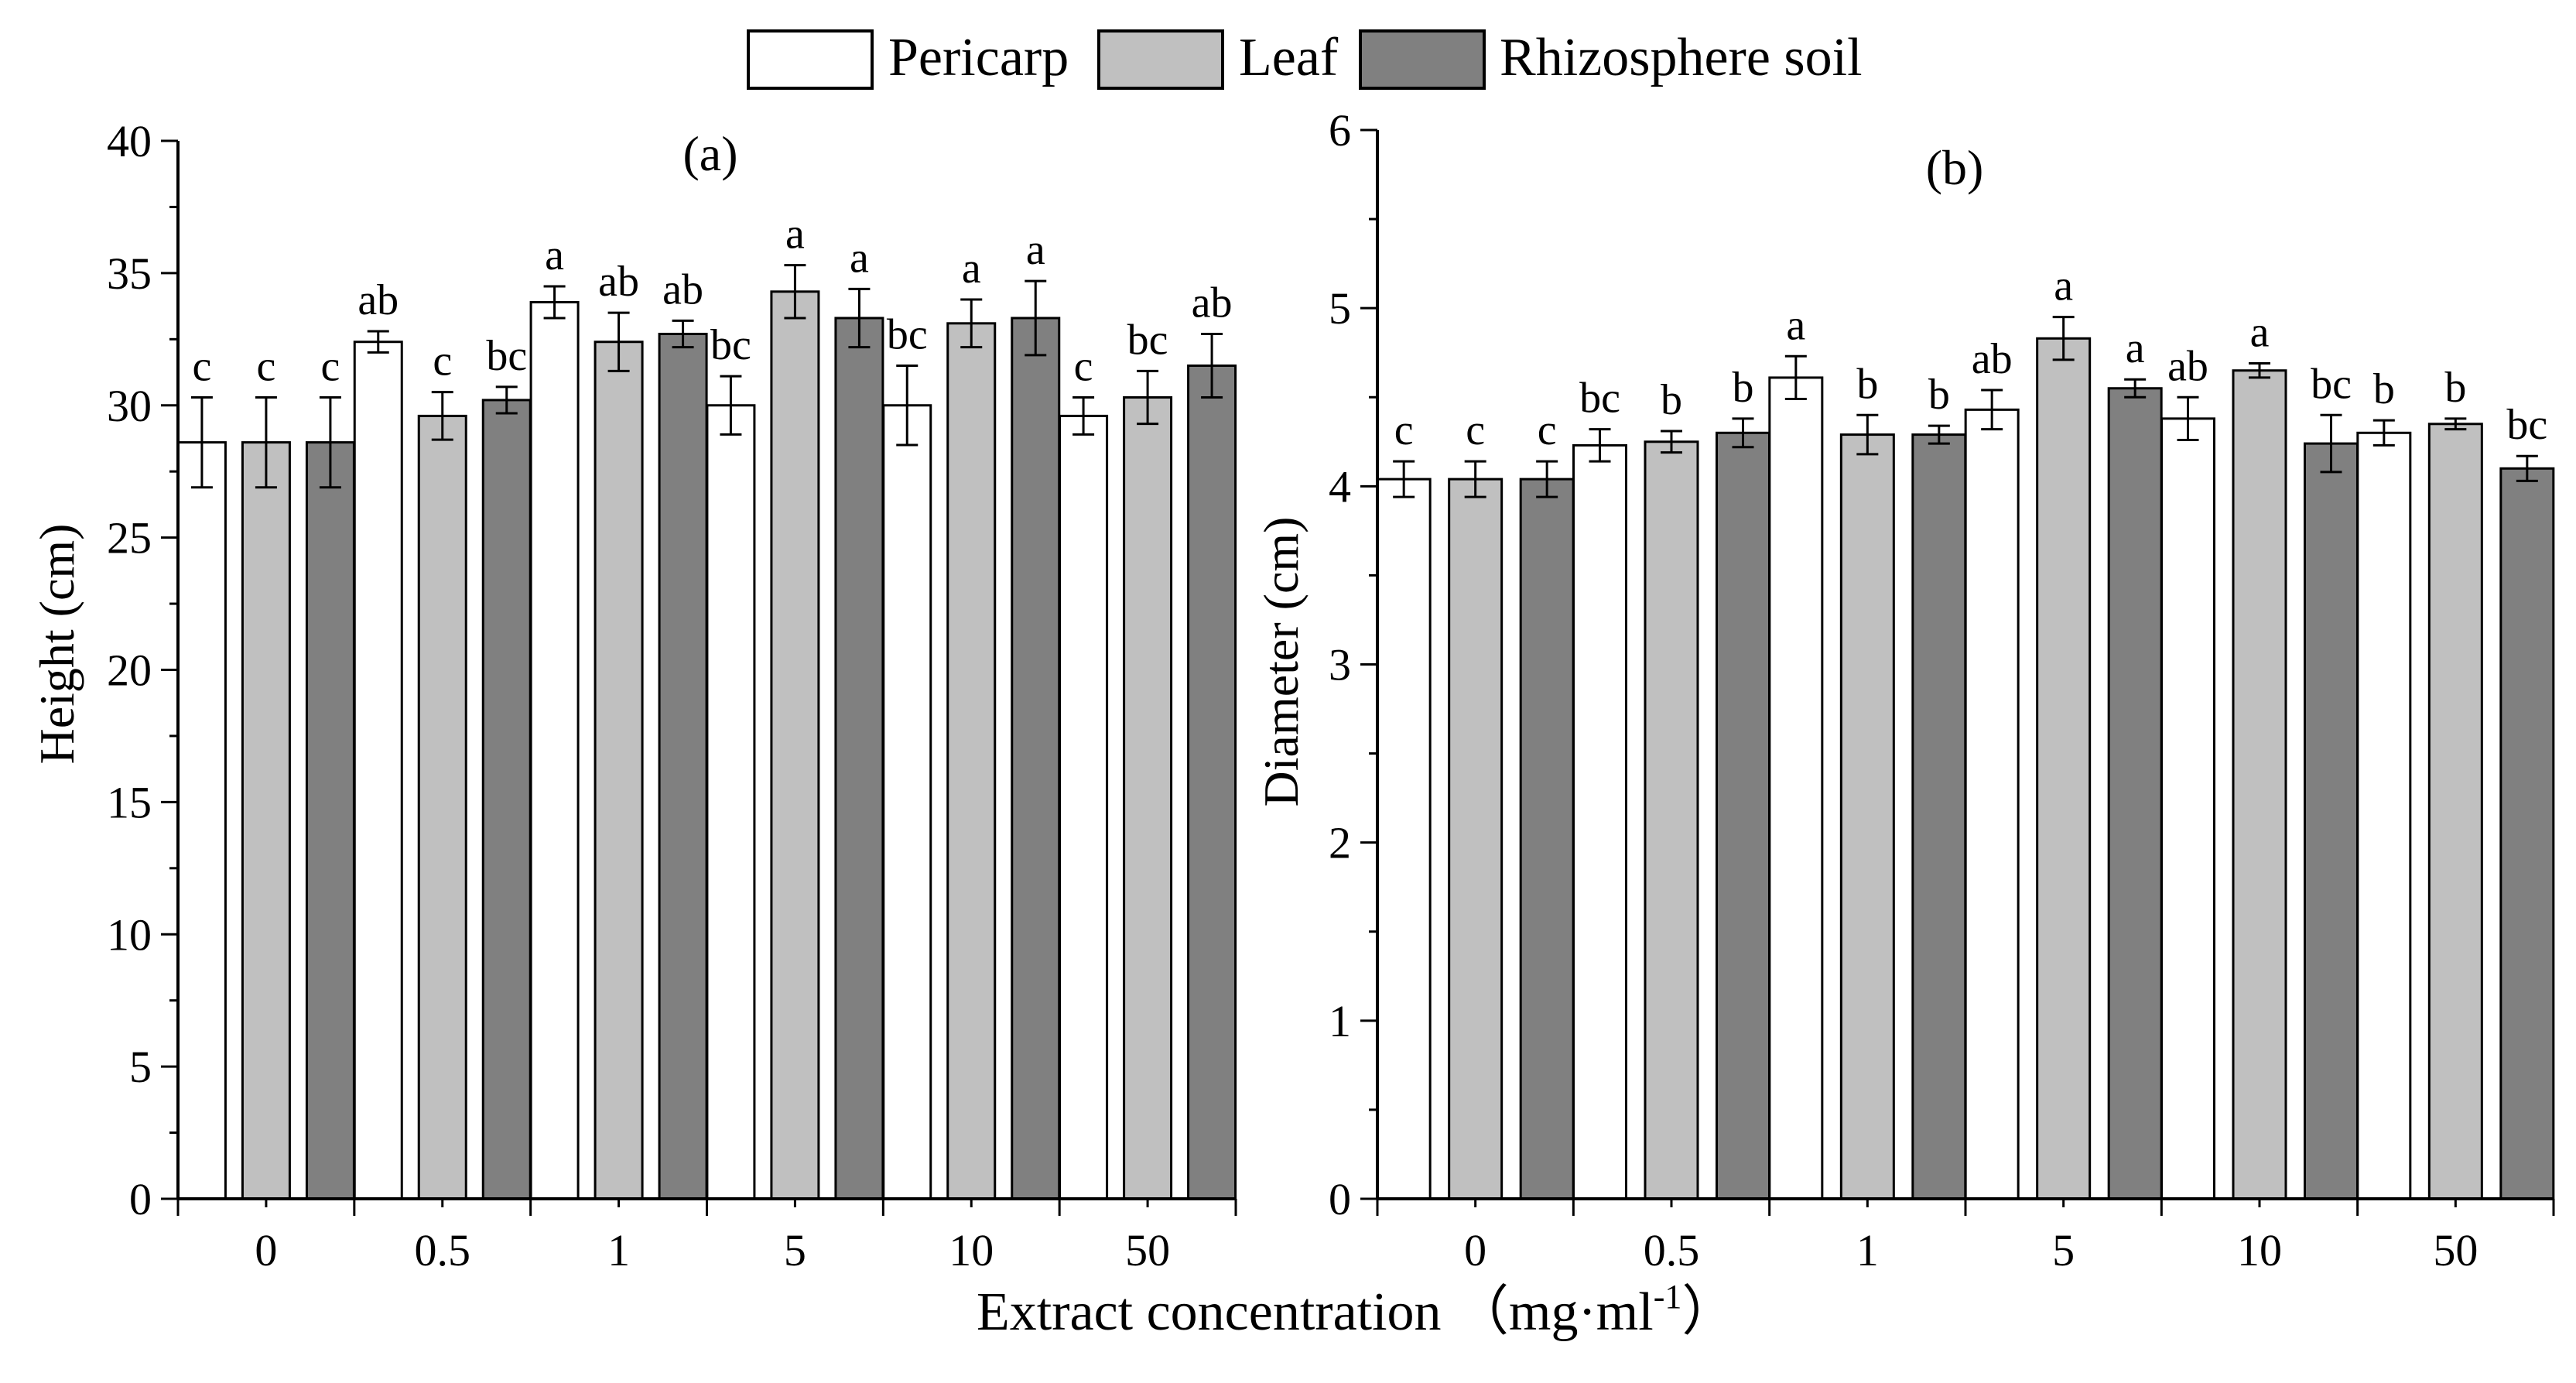 The height and width of the screenshot is (1383, 2576). I want to click on chart-b-y-tick-label: 3, so click(1340, 665).